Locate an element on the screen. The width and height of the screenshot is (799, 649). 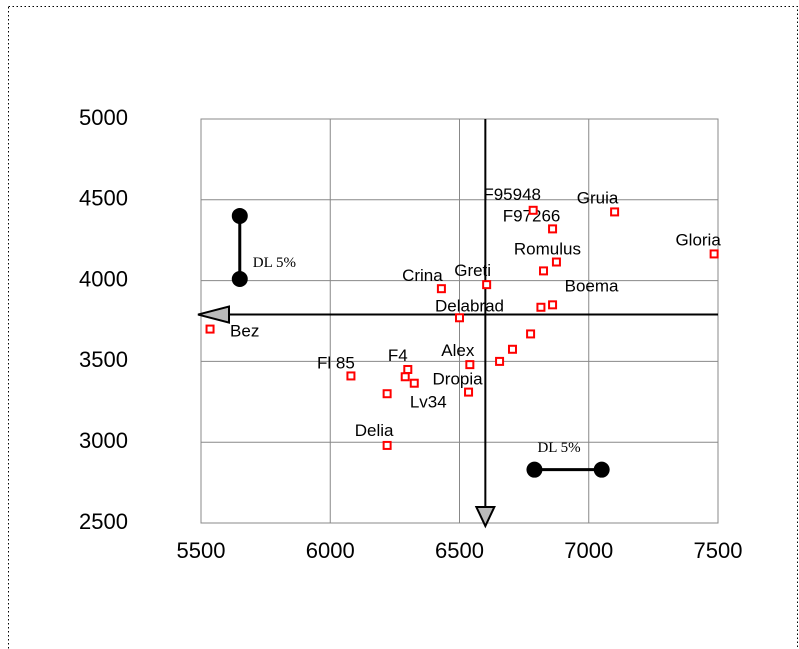
x-tick-label: 7000 is located at coordinates (588, 550).